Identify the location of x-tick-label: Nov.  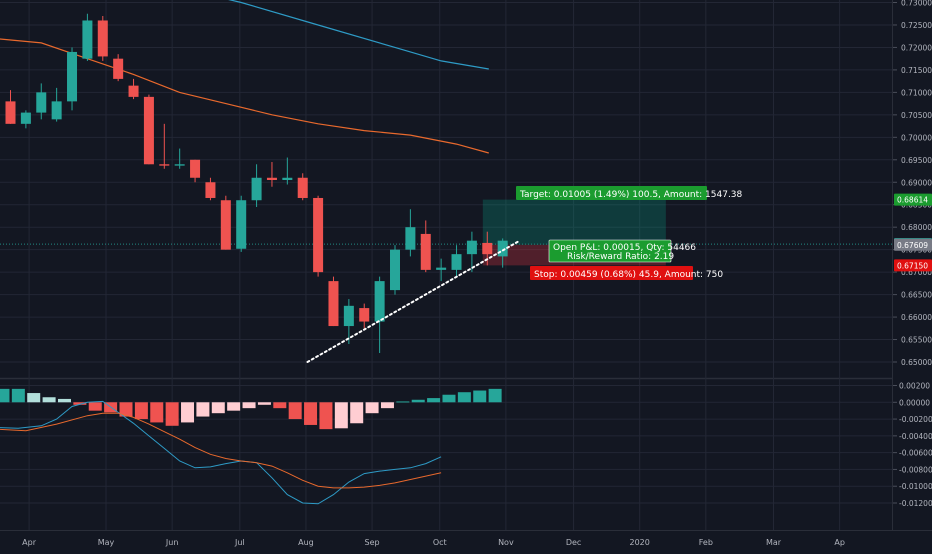
(506, 542).